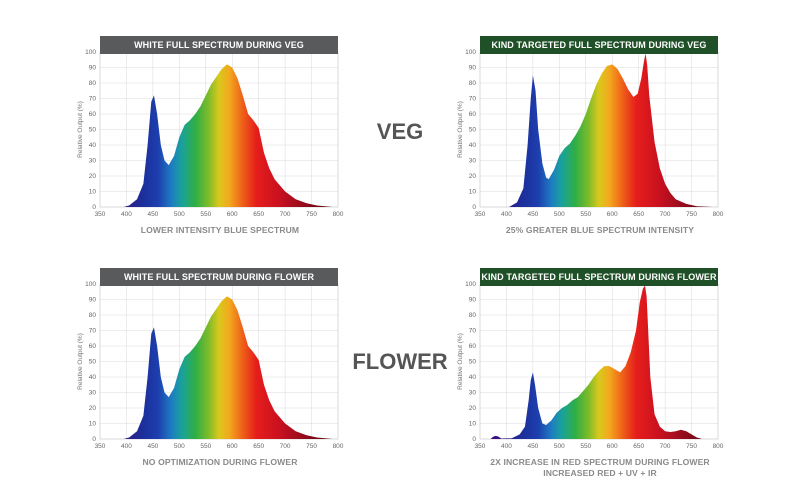  I want to click on caption-line-1: NO OPTIMIZATION DURING FLOWER, so click(220, 462).